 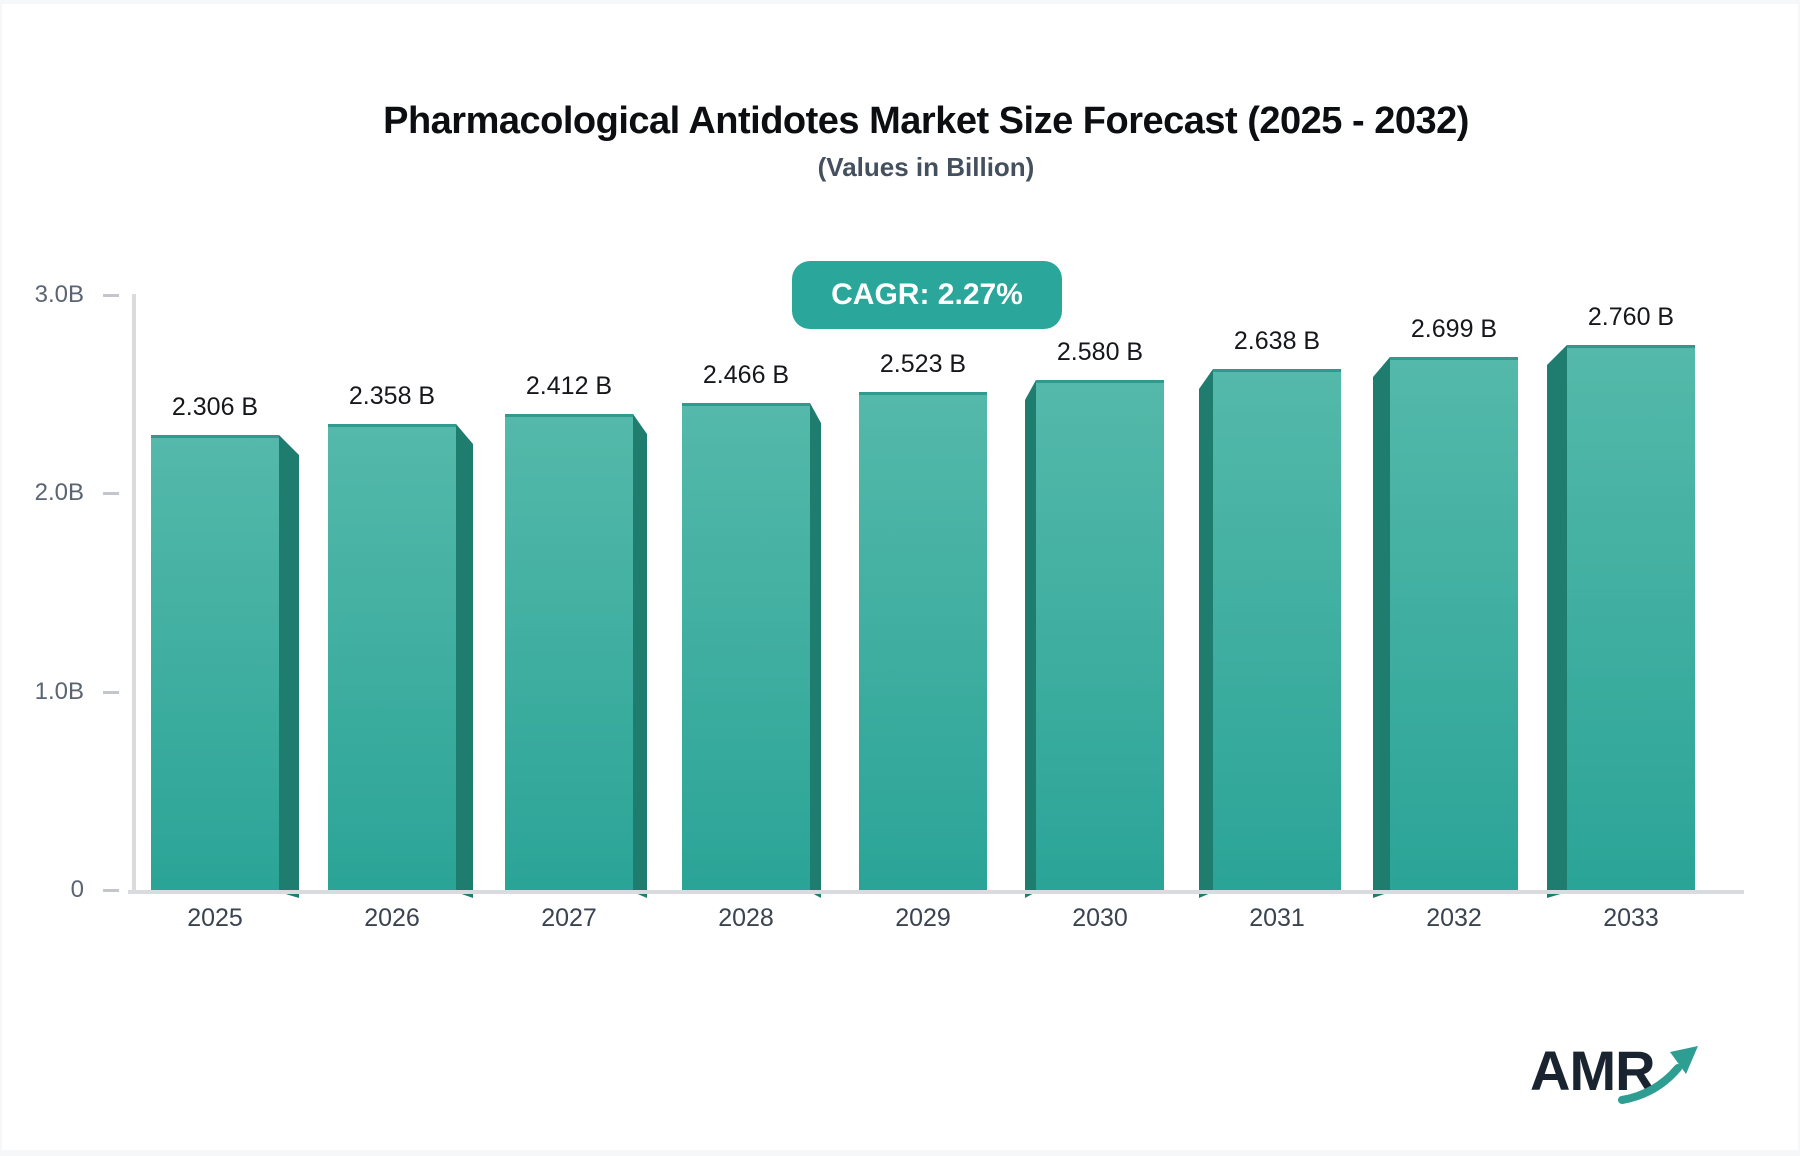 I want to click on bar-2030, so click(x=1100, y=636).